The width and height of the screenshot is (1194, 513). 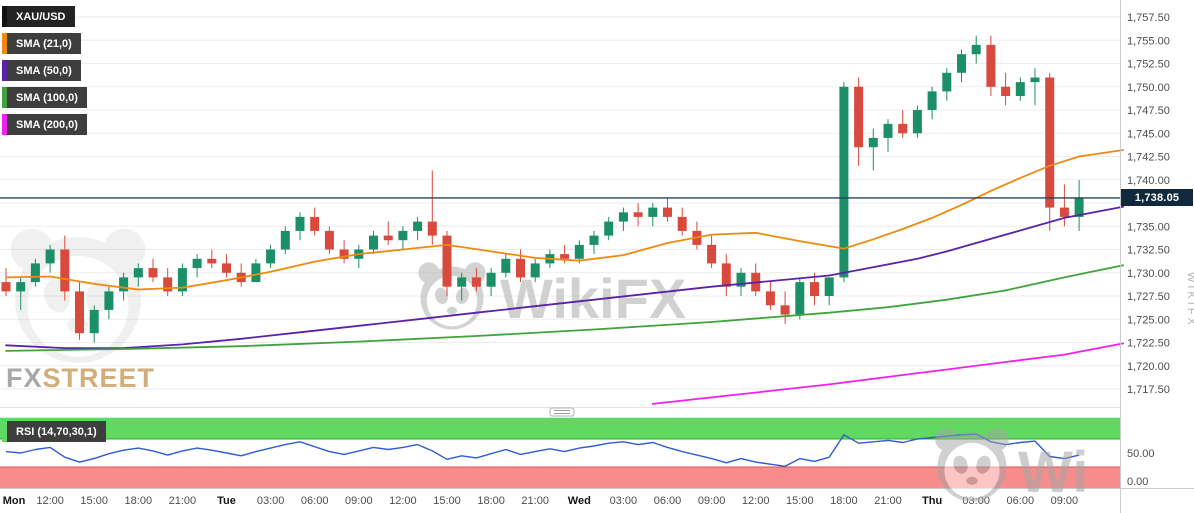 What do you see at coordinates (4, 97) in the screenshot?
I see `sma100-color-tab` at bounding box center [4, 97].